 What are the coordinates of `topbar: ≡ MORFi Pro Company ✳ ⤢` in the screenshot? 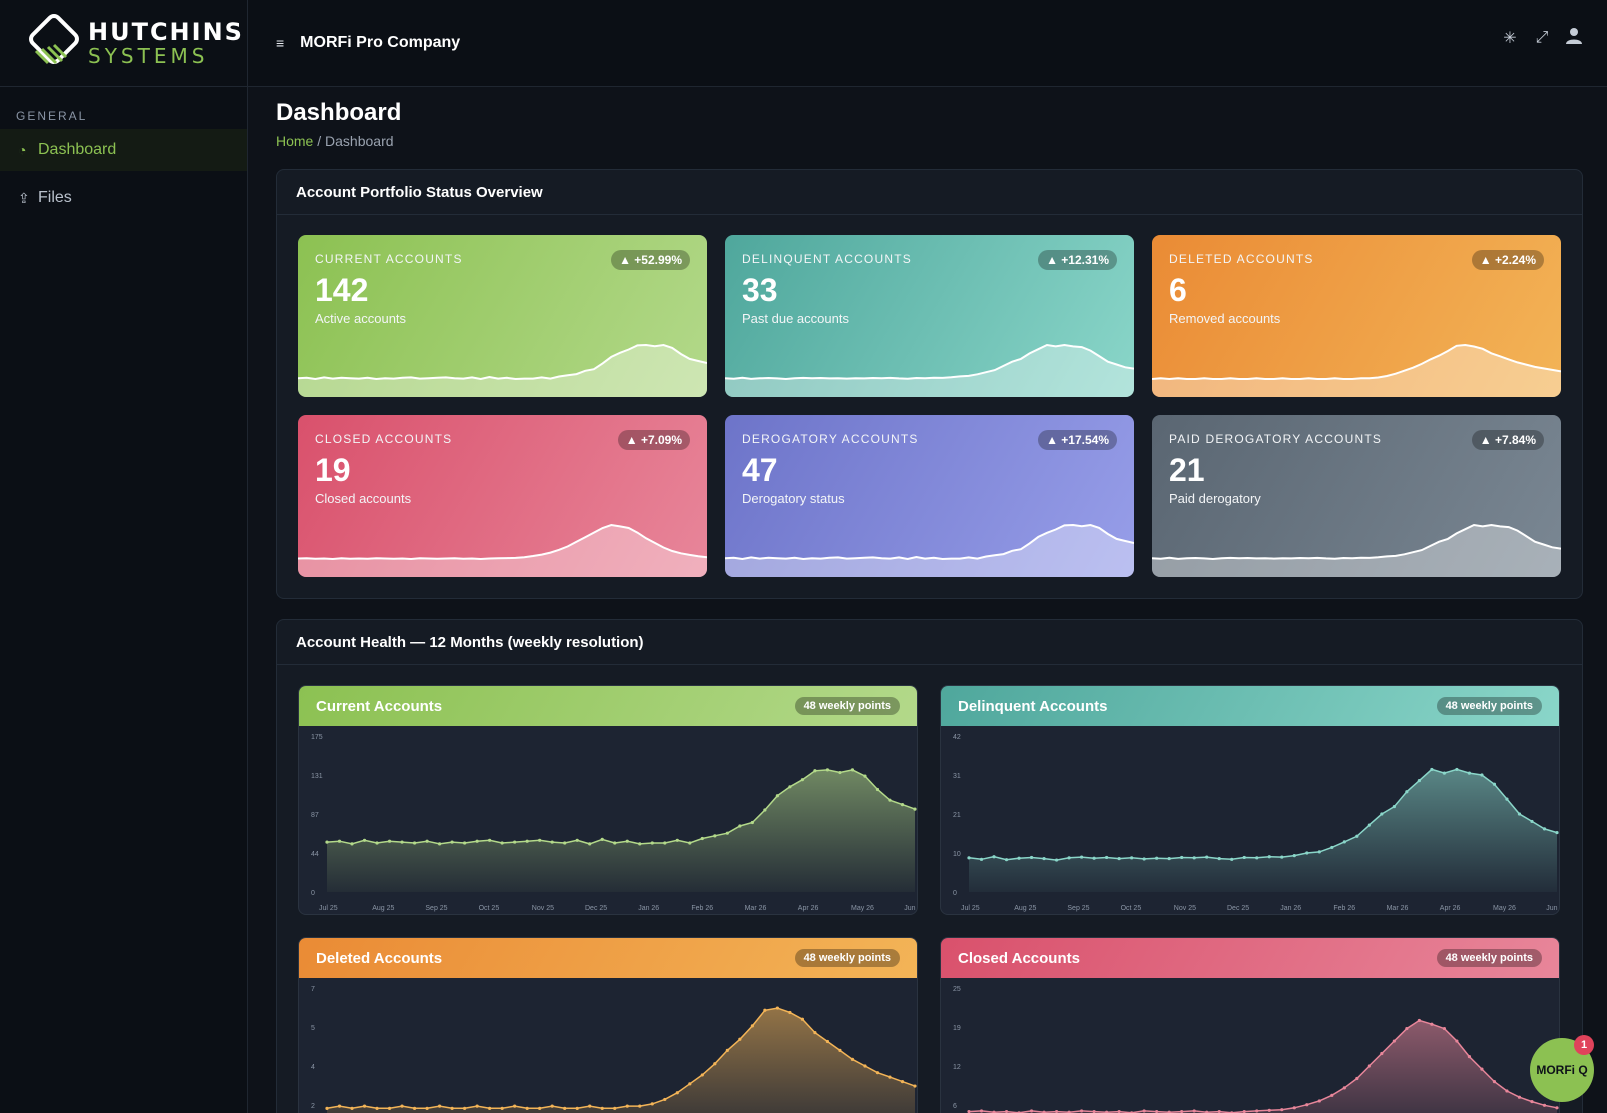 It's located at (927, 43).